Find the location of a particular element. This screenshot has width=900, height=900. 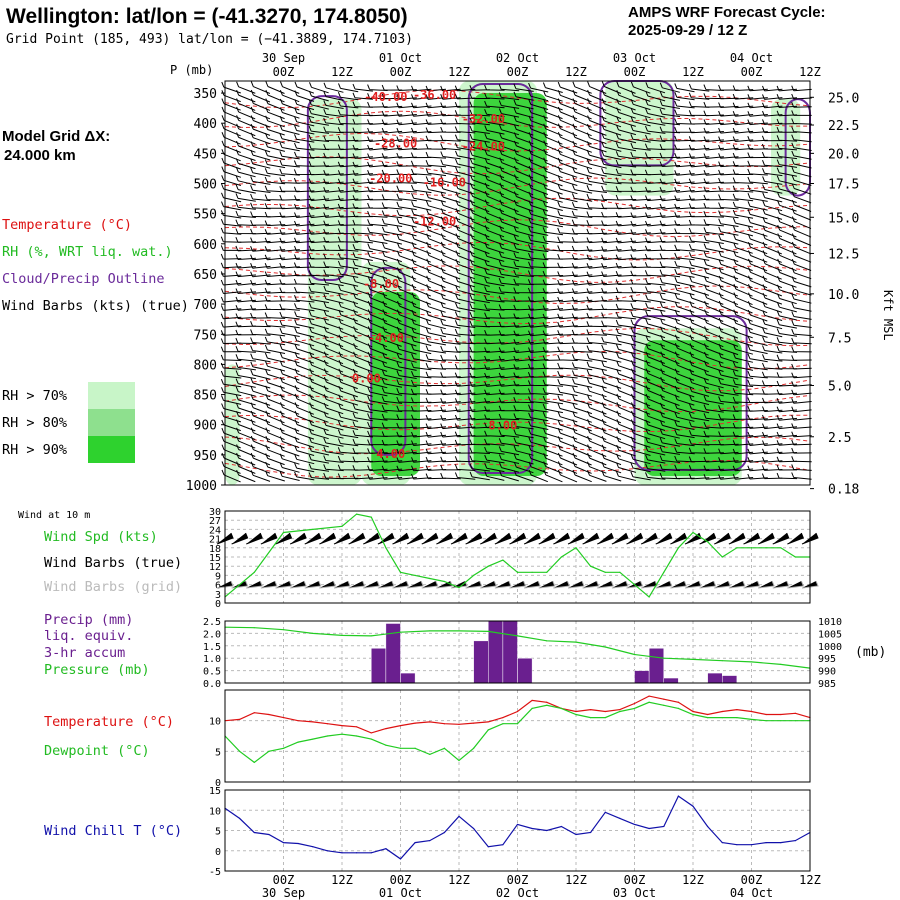

temperature-contour-label: -16.00 is located at coordinates (444, 183).